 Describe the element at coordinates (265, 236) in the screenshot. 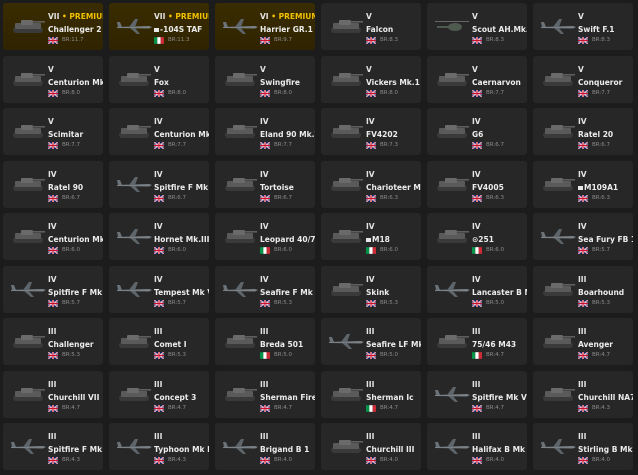

I see `vehicle-card: IV Leopard 40/70 BR: 6.0` at that location.